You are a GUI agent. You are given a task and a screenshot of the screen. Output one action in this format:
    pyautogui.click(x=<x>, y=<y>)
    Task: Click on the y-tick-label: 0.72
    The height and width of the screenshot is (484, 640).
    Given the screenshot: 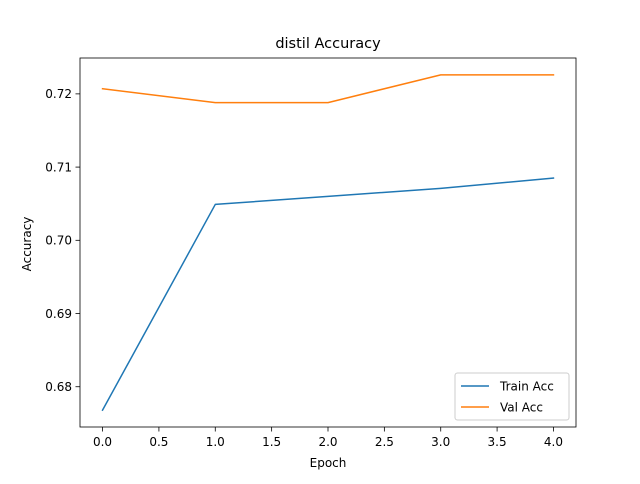 What is the action you would take?
    pyautogui.click(x=58, y=94)
    